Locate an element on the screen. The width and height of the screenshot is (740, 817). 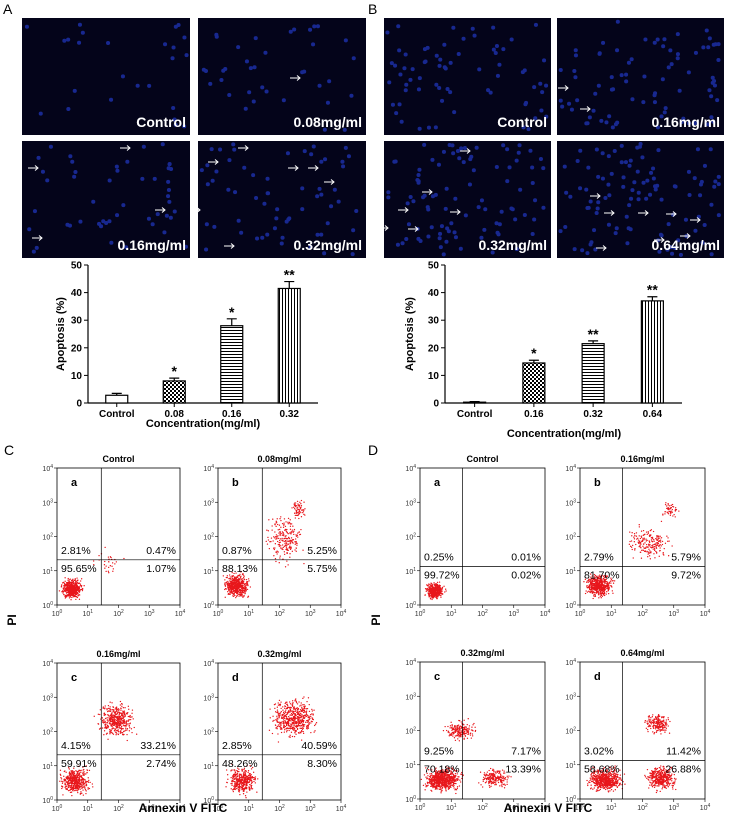
x-tick-label: 0.08 is located at coordinates (175, 414).